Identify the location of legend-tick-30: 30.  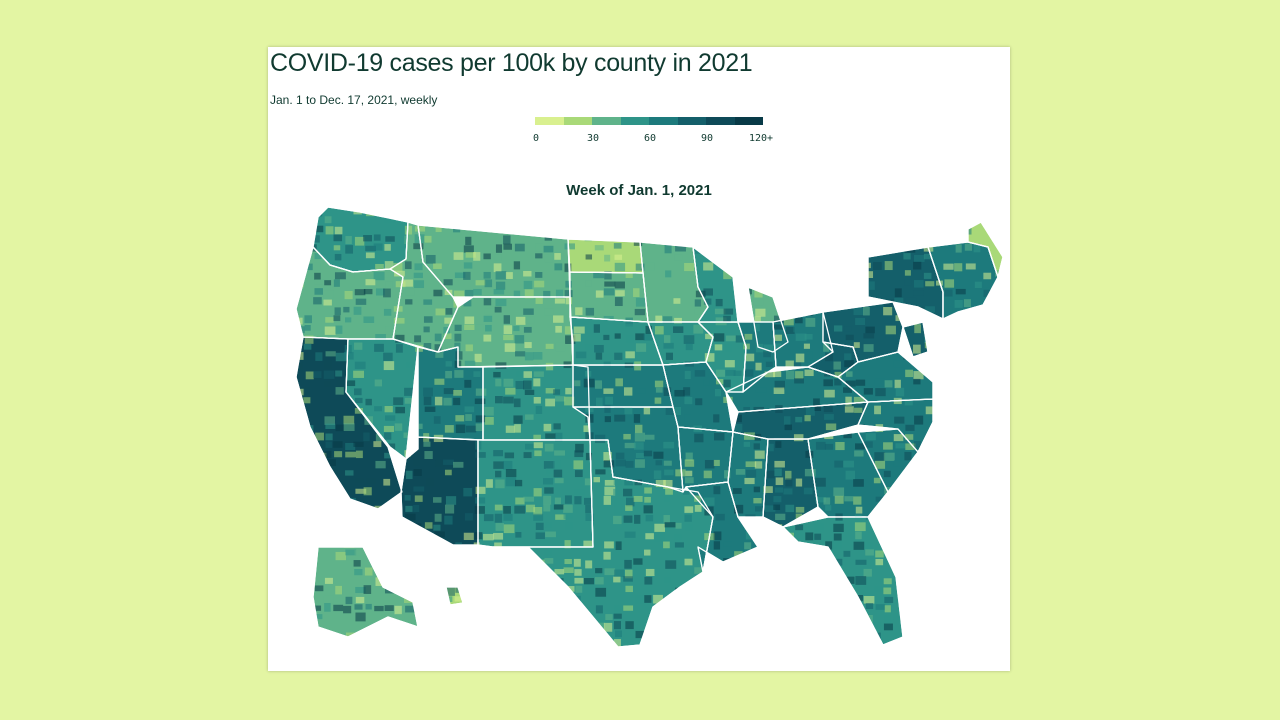
(593, 138).